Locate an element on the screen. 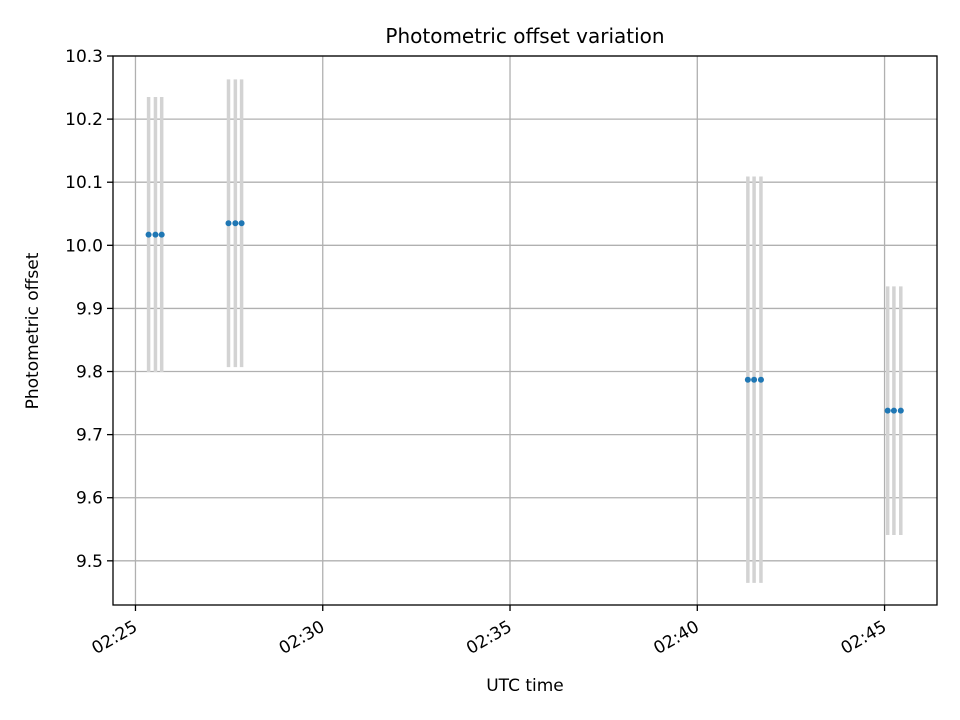  x-tick-label: 02:25 is located at coordinates (115, 638).